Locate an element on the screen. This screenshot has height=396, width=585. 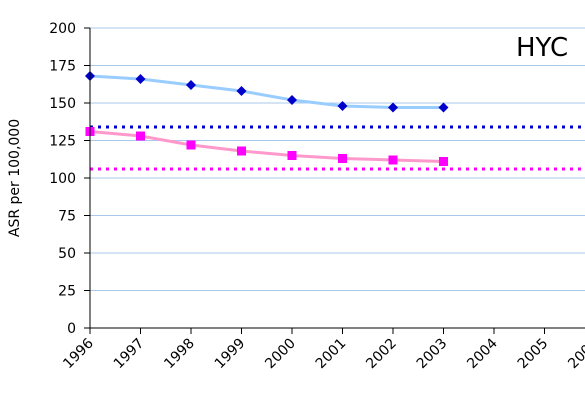
x-tick-label: 2001 is located at coordinates (331, 354).